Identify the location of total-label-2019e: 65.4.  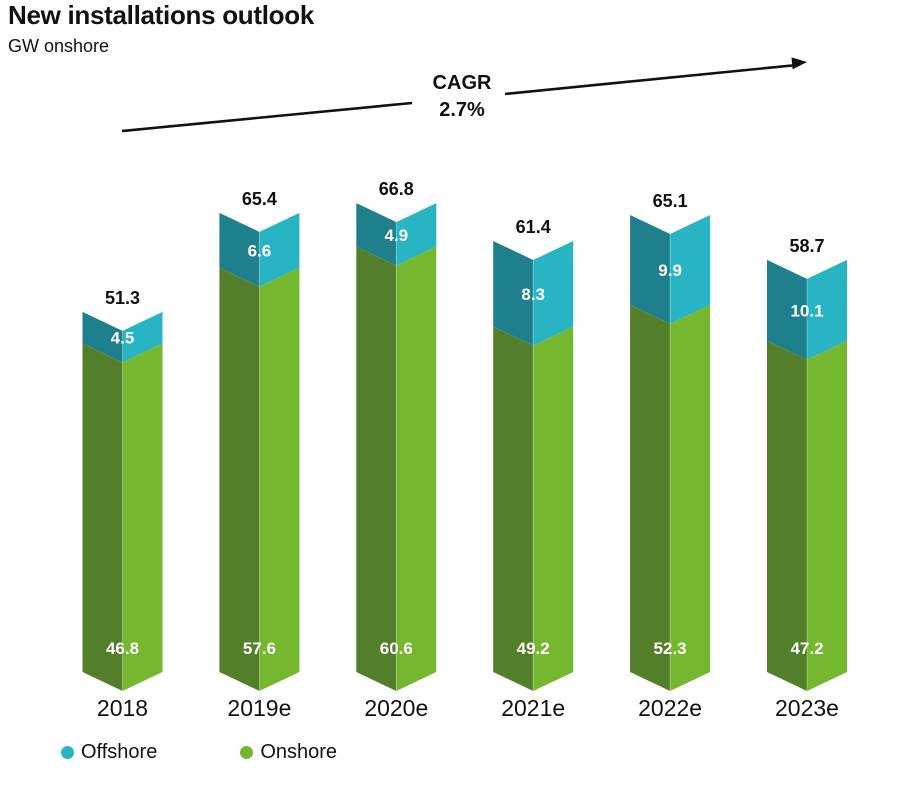
(259, 199).